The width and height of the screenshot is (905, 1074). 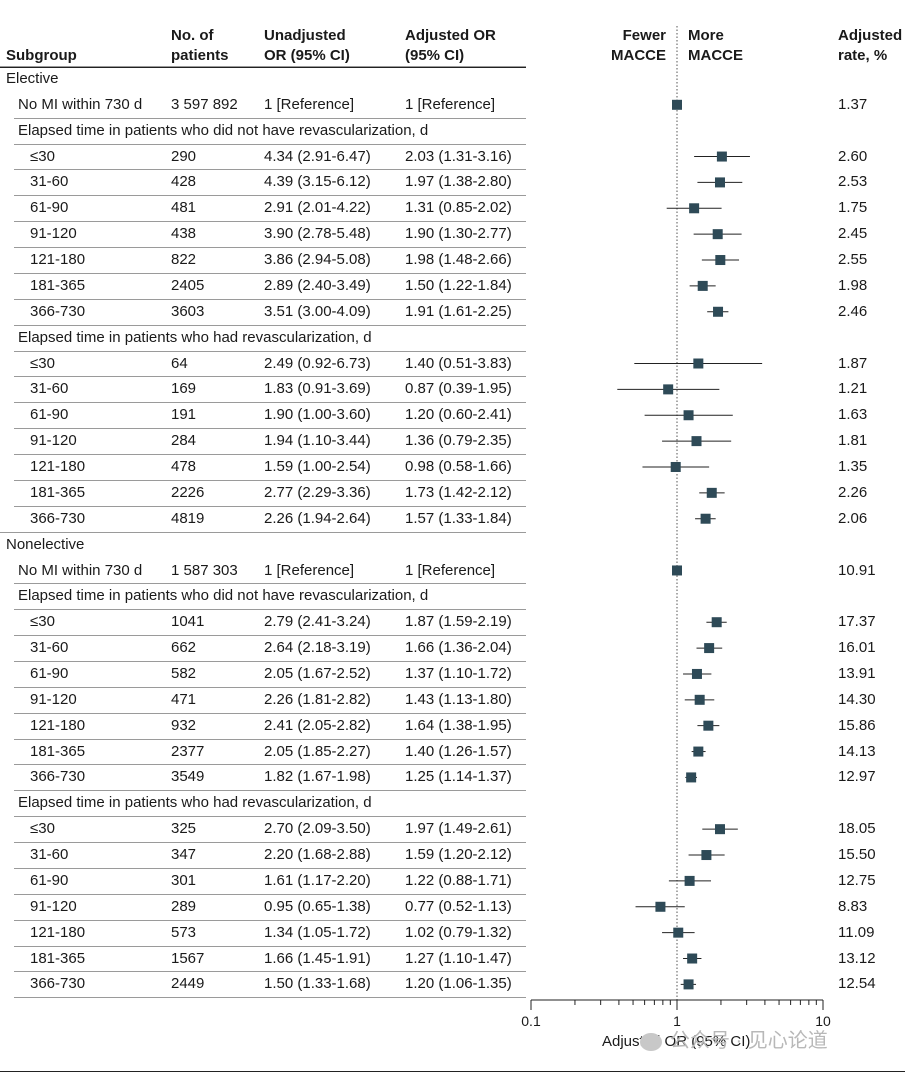 I want to click on row-patients: 289, so click(x=184, y=906).